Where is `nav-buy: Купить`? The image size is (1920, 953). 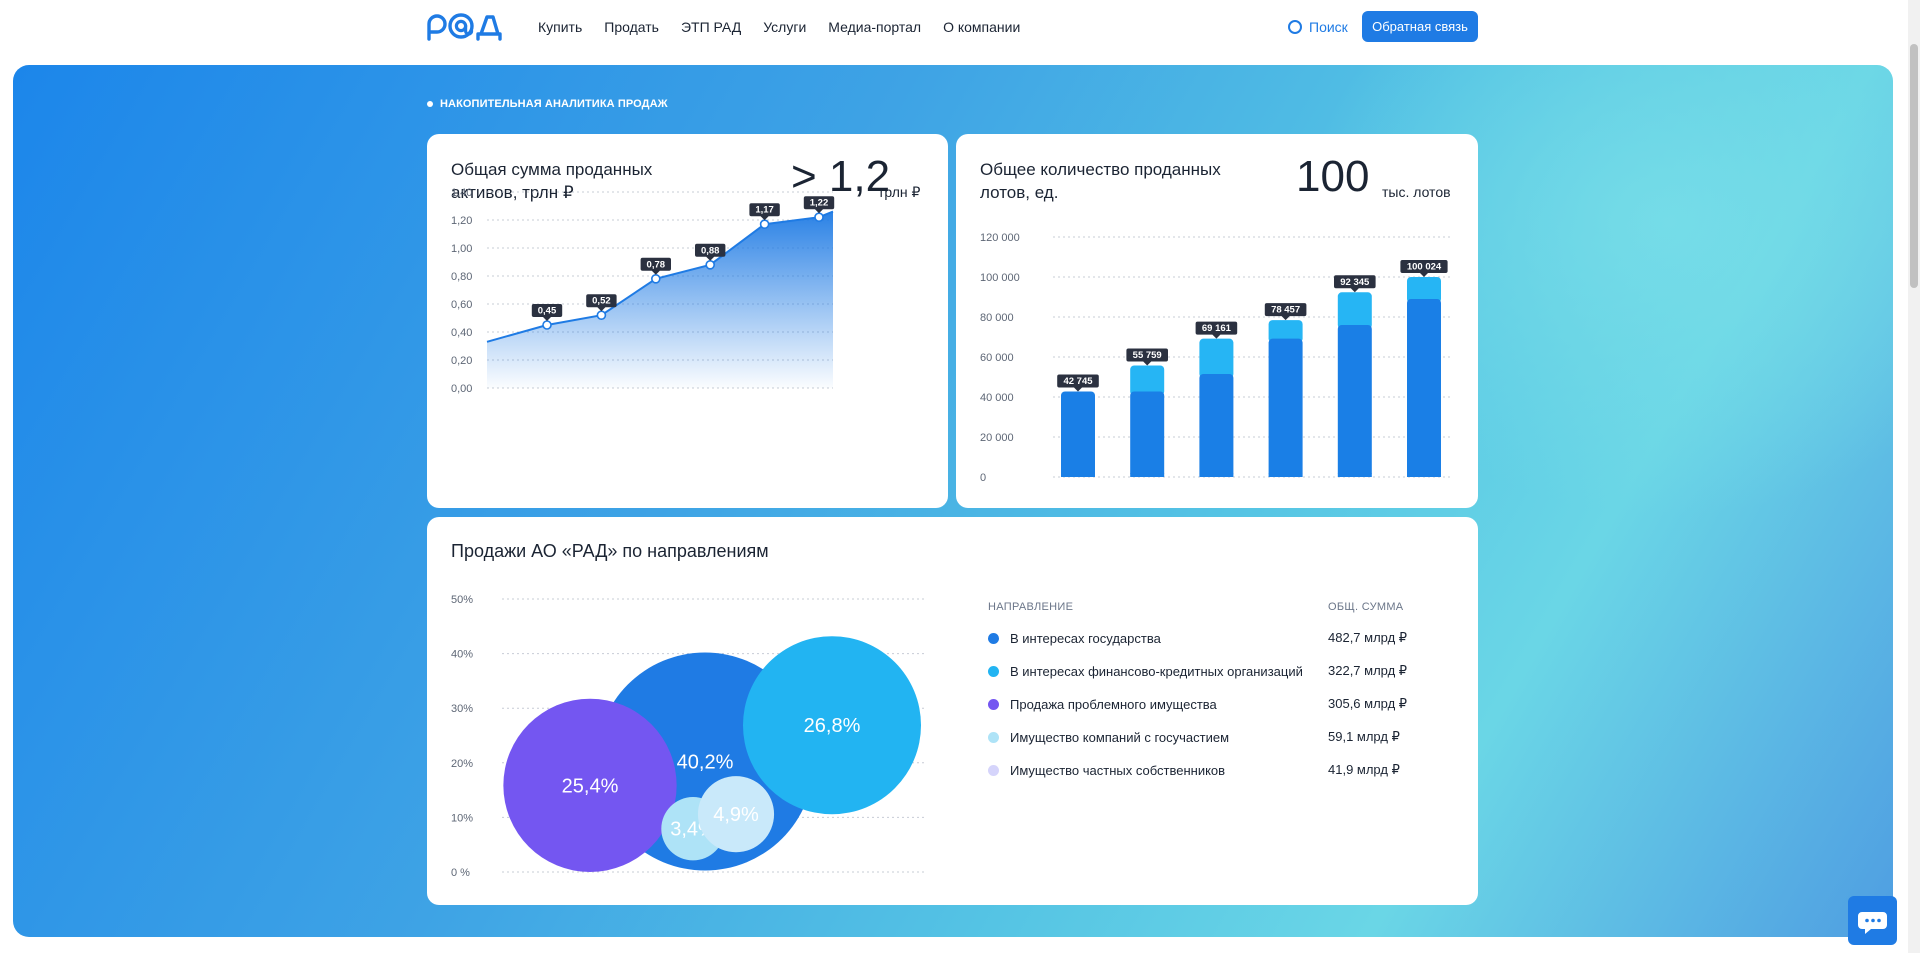
nav-buy: Купить is located at coordinates (560, 27).